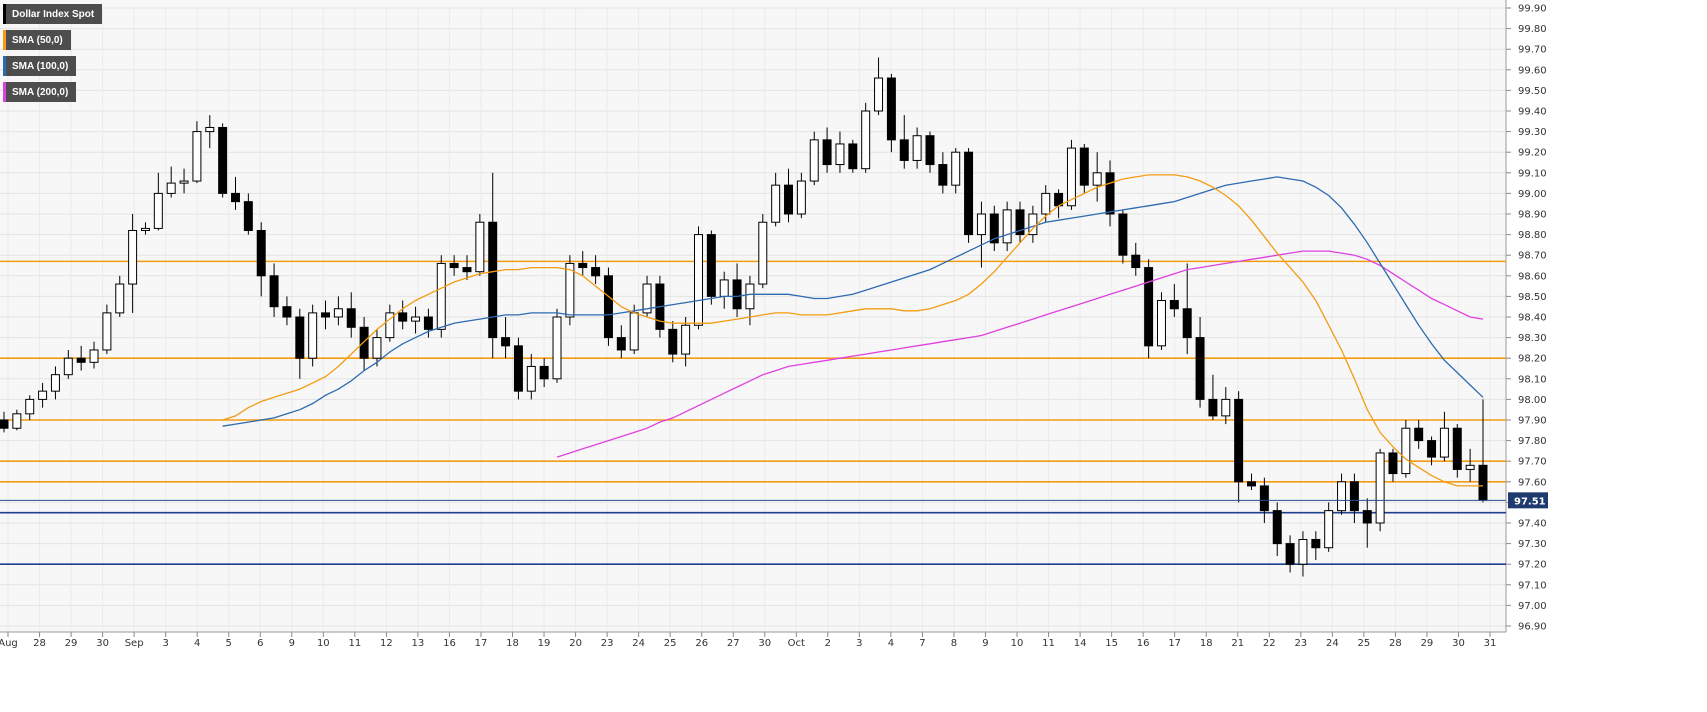  Describe the element at coordinates (71, 643) in the screenshot. I see `x-tick-label: 29` at that location.